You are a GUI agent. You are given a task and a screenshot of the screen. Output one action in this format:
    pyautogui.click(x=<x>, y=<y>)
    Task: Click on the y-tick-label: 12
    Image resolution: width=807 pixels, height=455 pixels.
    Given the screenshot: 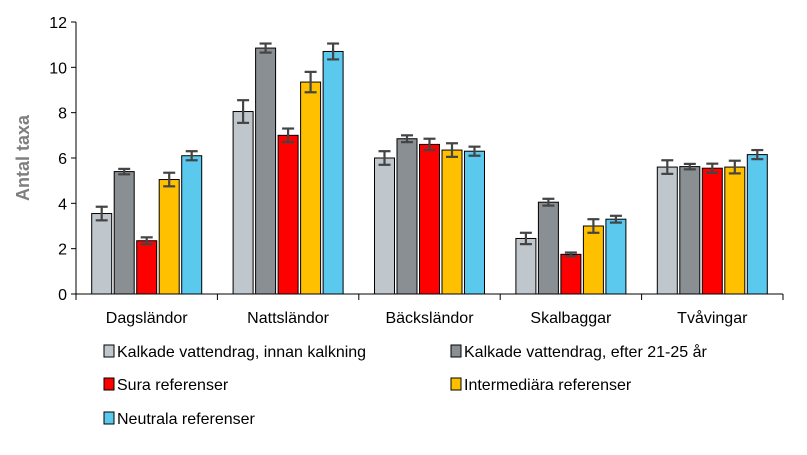 What is the action you would take?
    pyautogui.click(x=58, y=23)
    